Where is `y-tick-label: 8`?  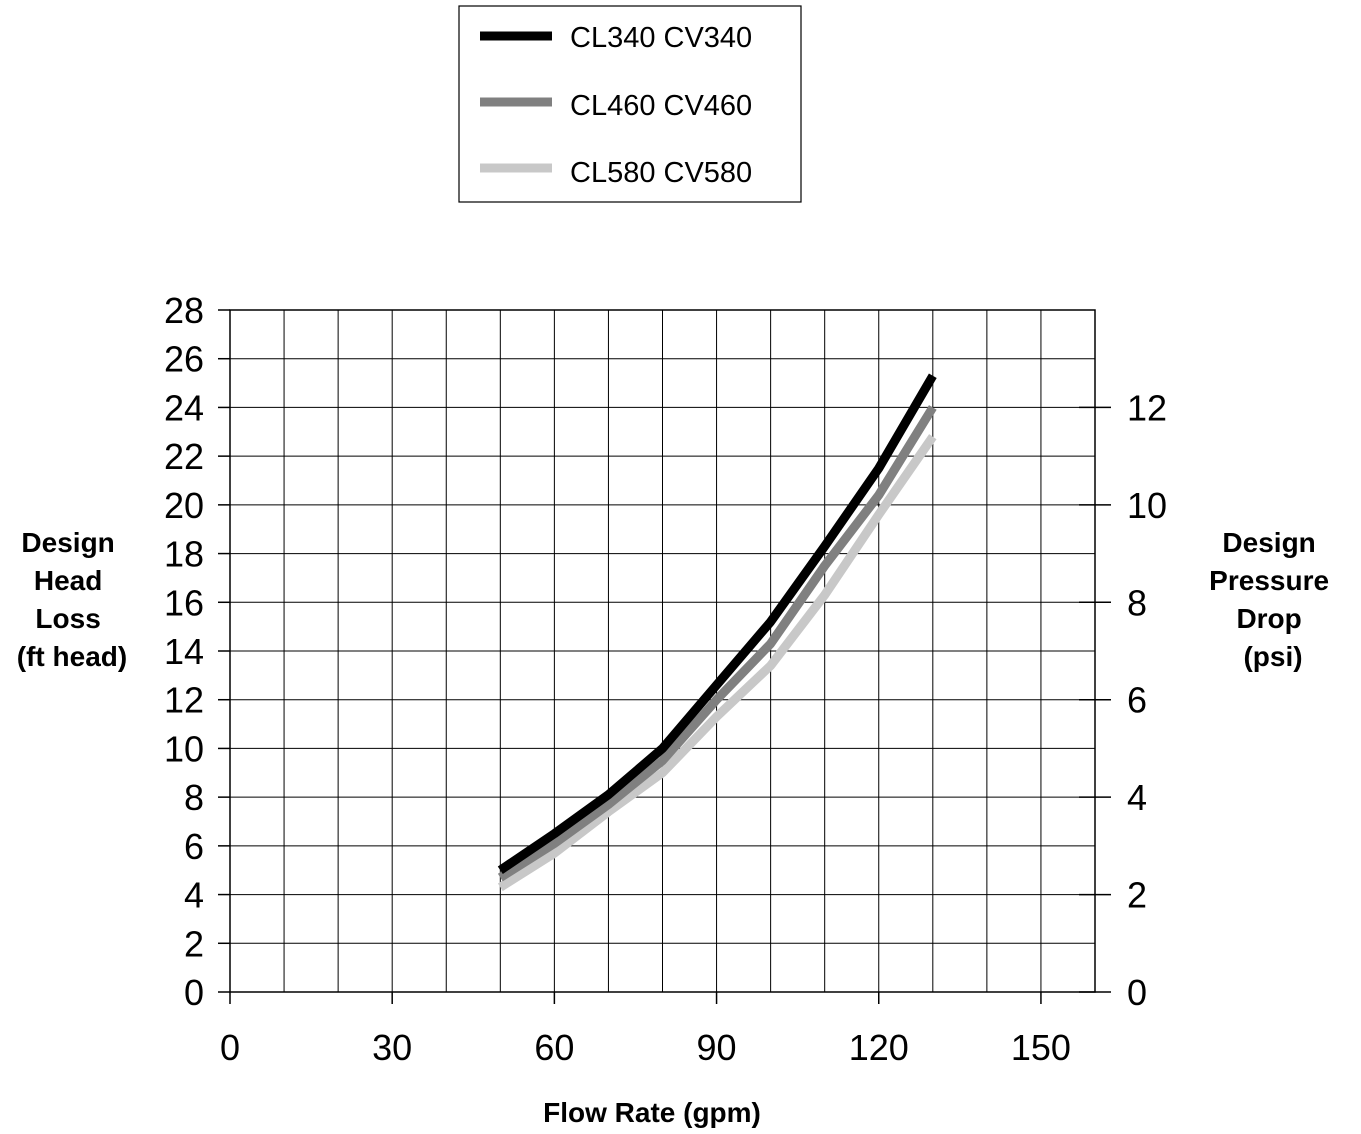 y-tick-label: 8 is located at coordinates (194, 797).